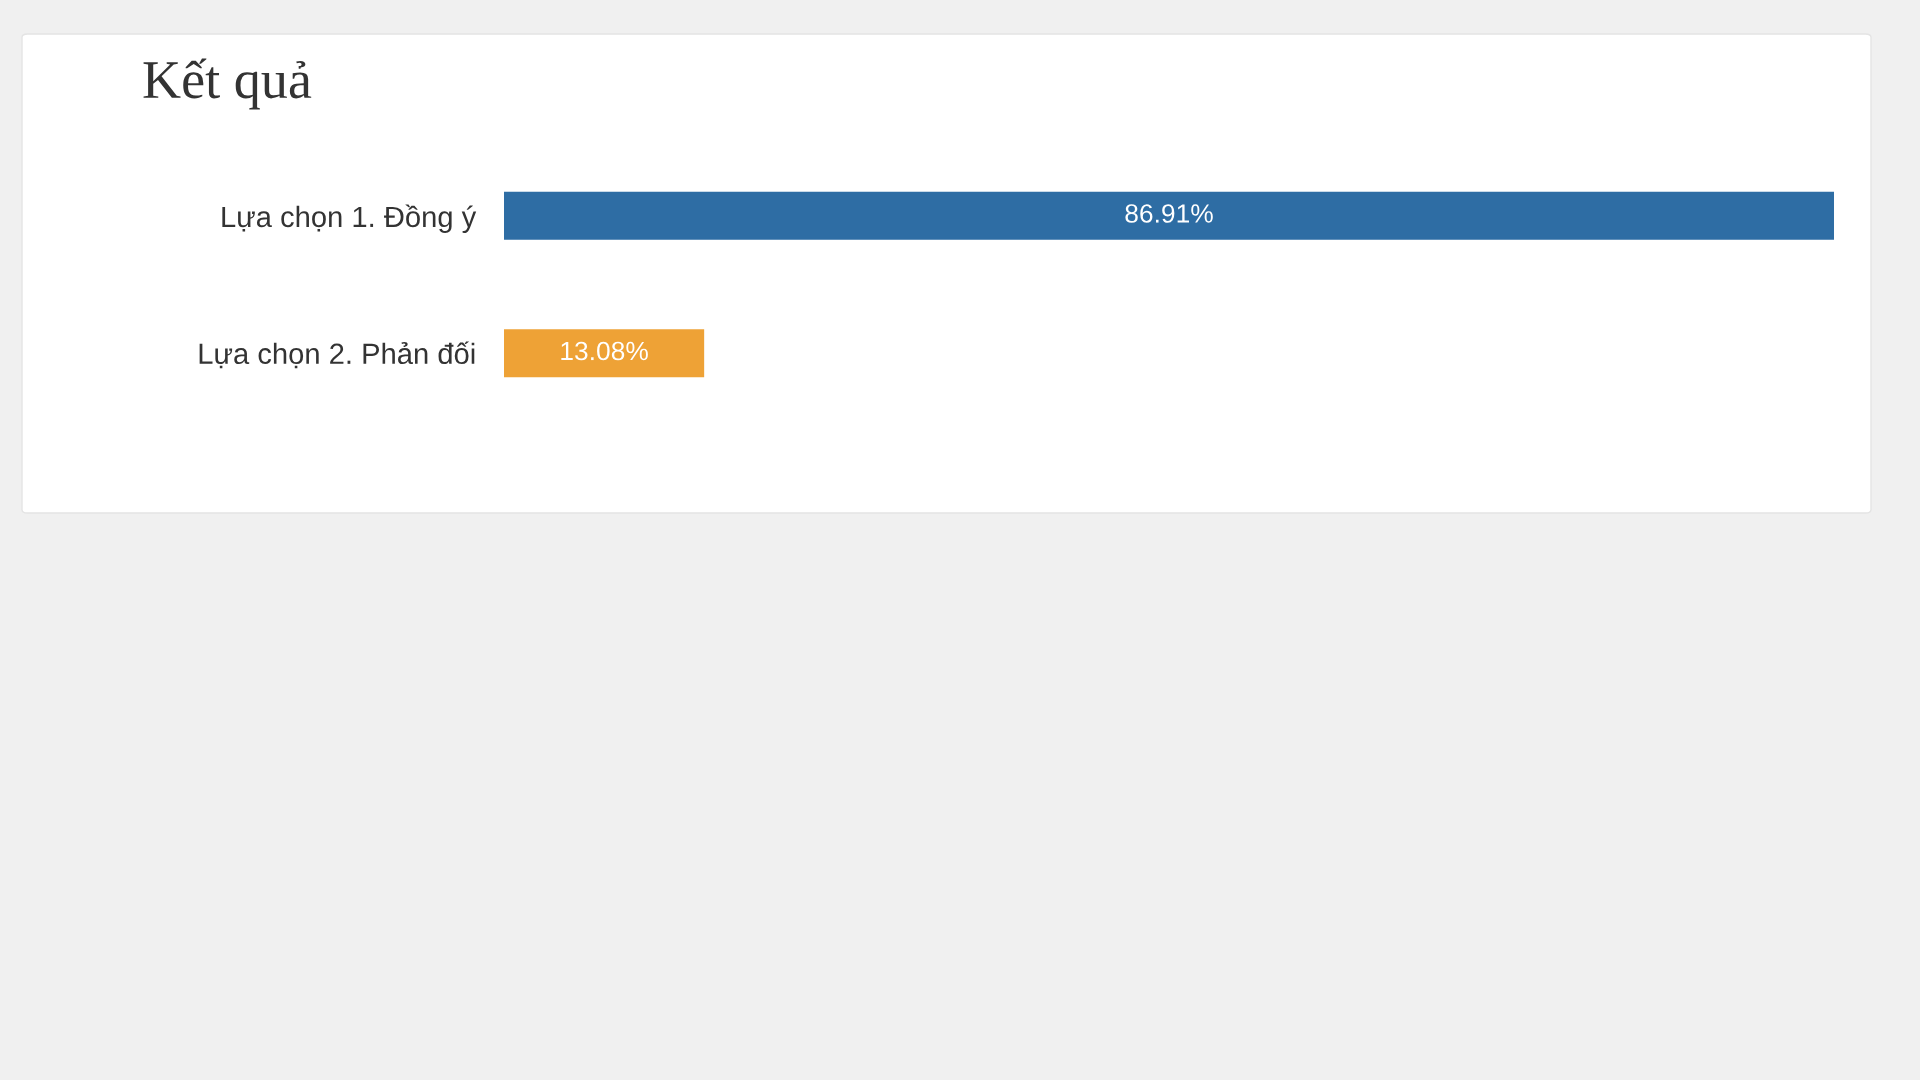 The image size is (1920, 1080). I want to click on data-label: 13.08%, so click(604, 351).